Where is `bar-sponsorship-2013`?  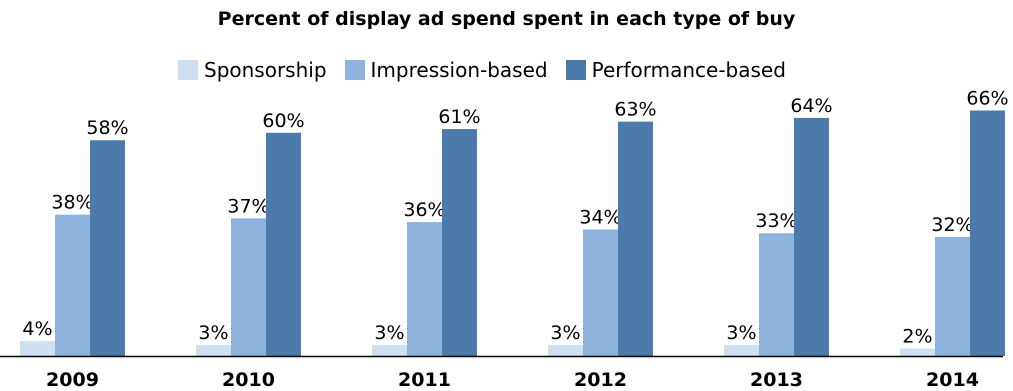
bar-sponsorship-2013 is located at coordinates (741, 350).